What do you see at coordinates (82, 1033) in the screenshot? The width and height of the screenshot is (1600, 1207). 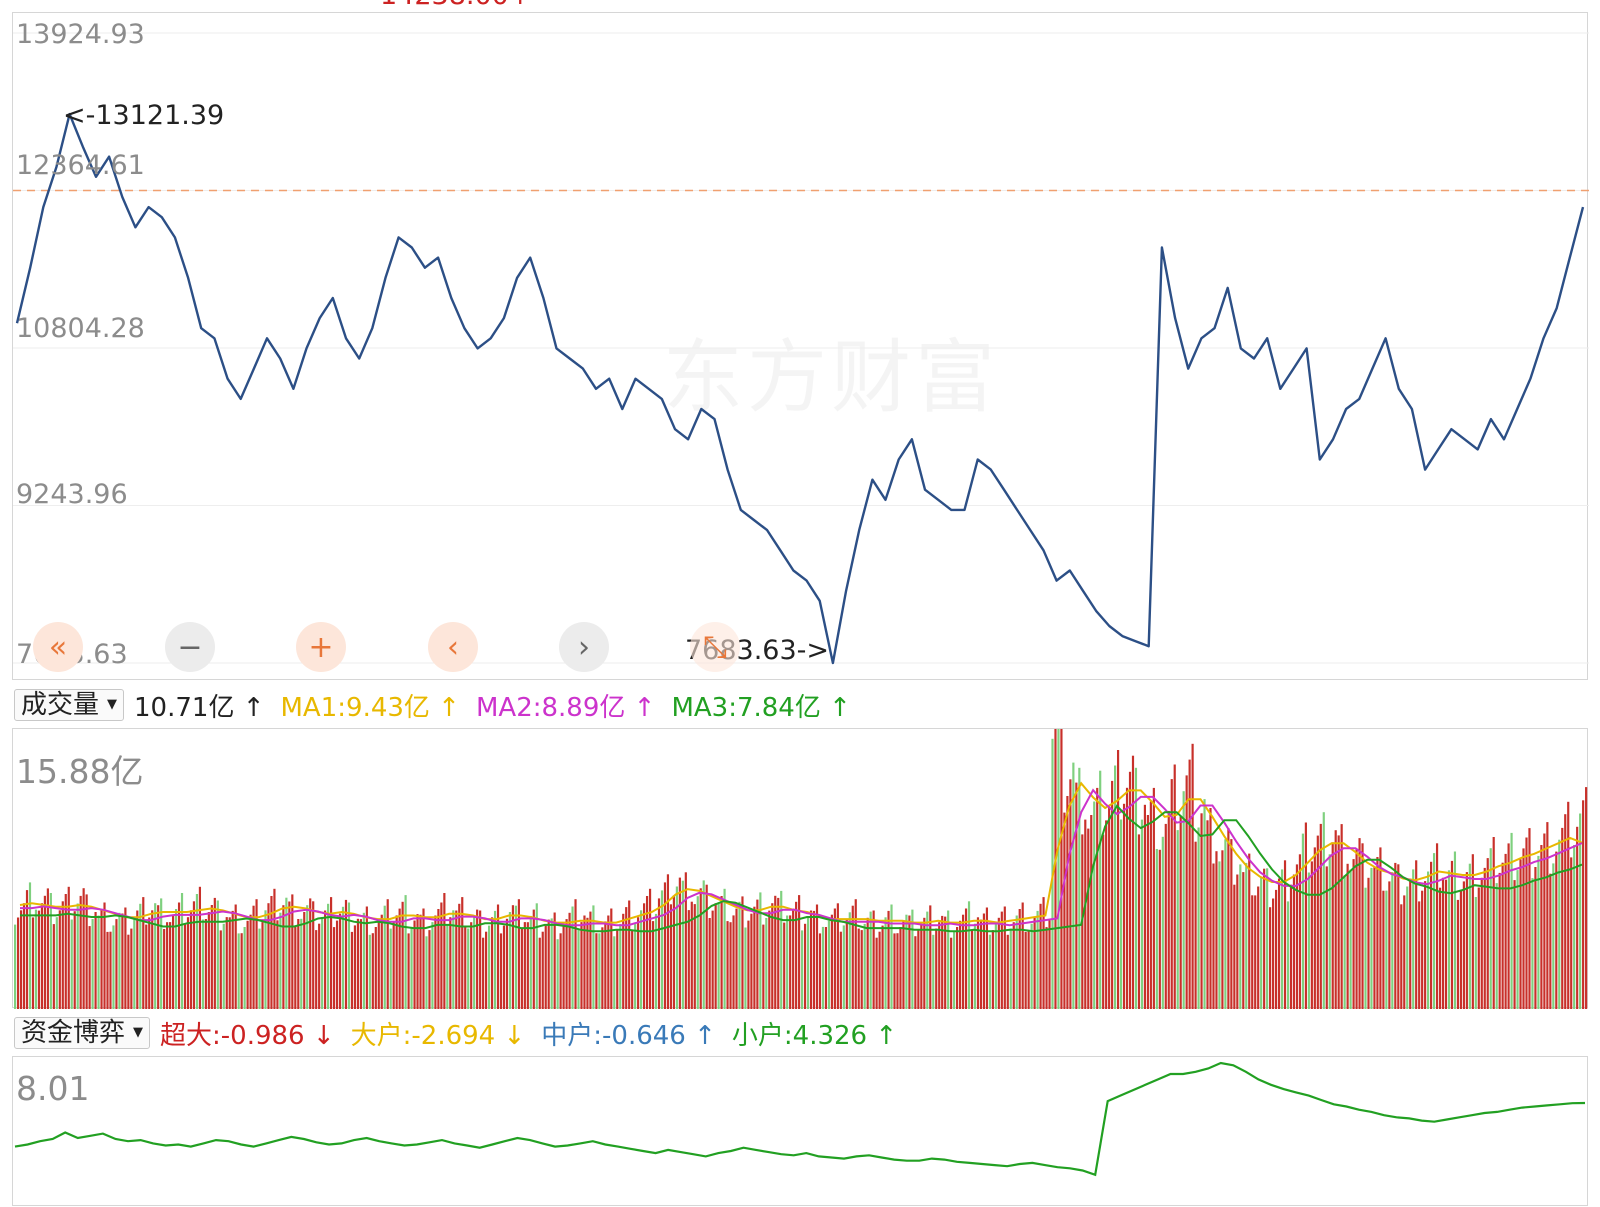 I see `fund-indicator-select: 资金博弈 ▼` at bounding box center [82, 1033].